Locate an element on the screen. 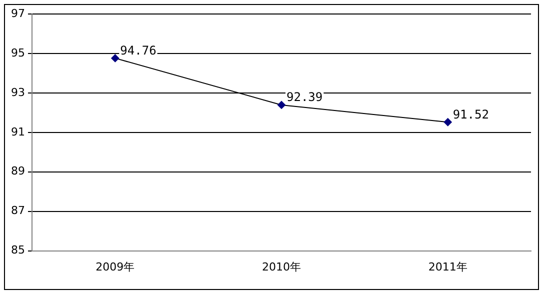 This screenshot has width=545, height=296. x-tick-label: 2010年 is located at coordinates (281, 267).